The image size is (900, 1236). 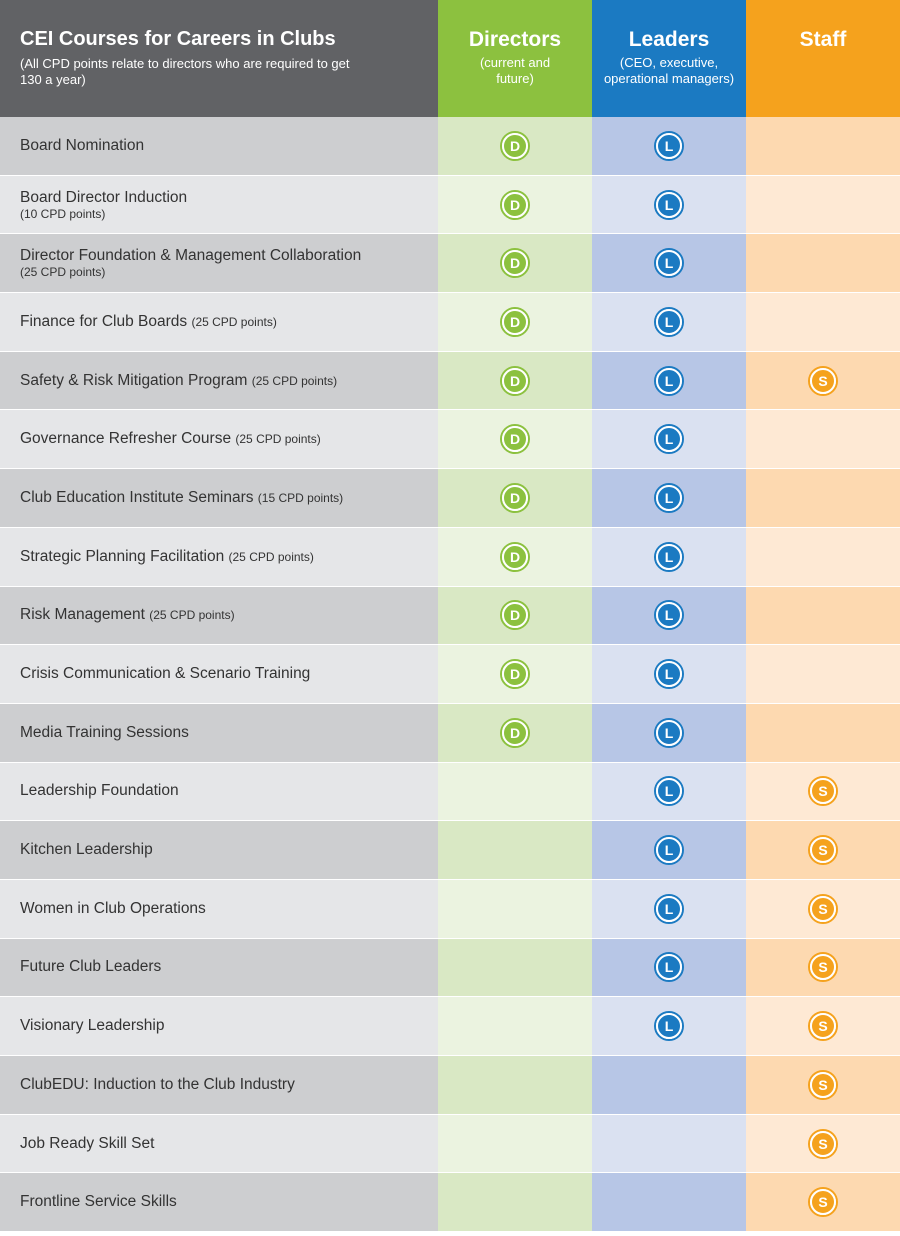 What do you see at coordinates (98, 1202) in the screenshot?
I see `course-name: Frontline Service Skills` at bounding box center [98, 1202].